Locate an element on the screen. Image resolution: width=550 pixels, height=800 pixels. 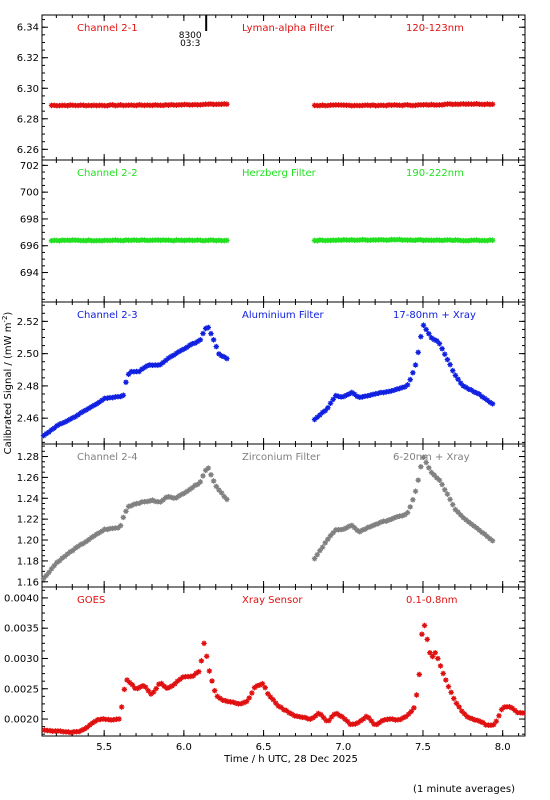
y-tick-label: 6.34 is located at coordinates (28, 28).